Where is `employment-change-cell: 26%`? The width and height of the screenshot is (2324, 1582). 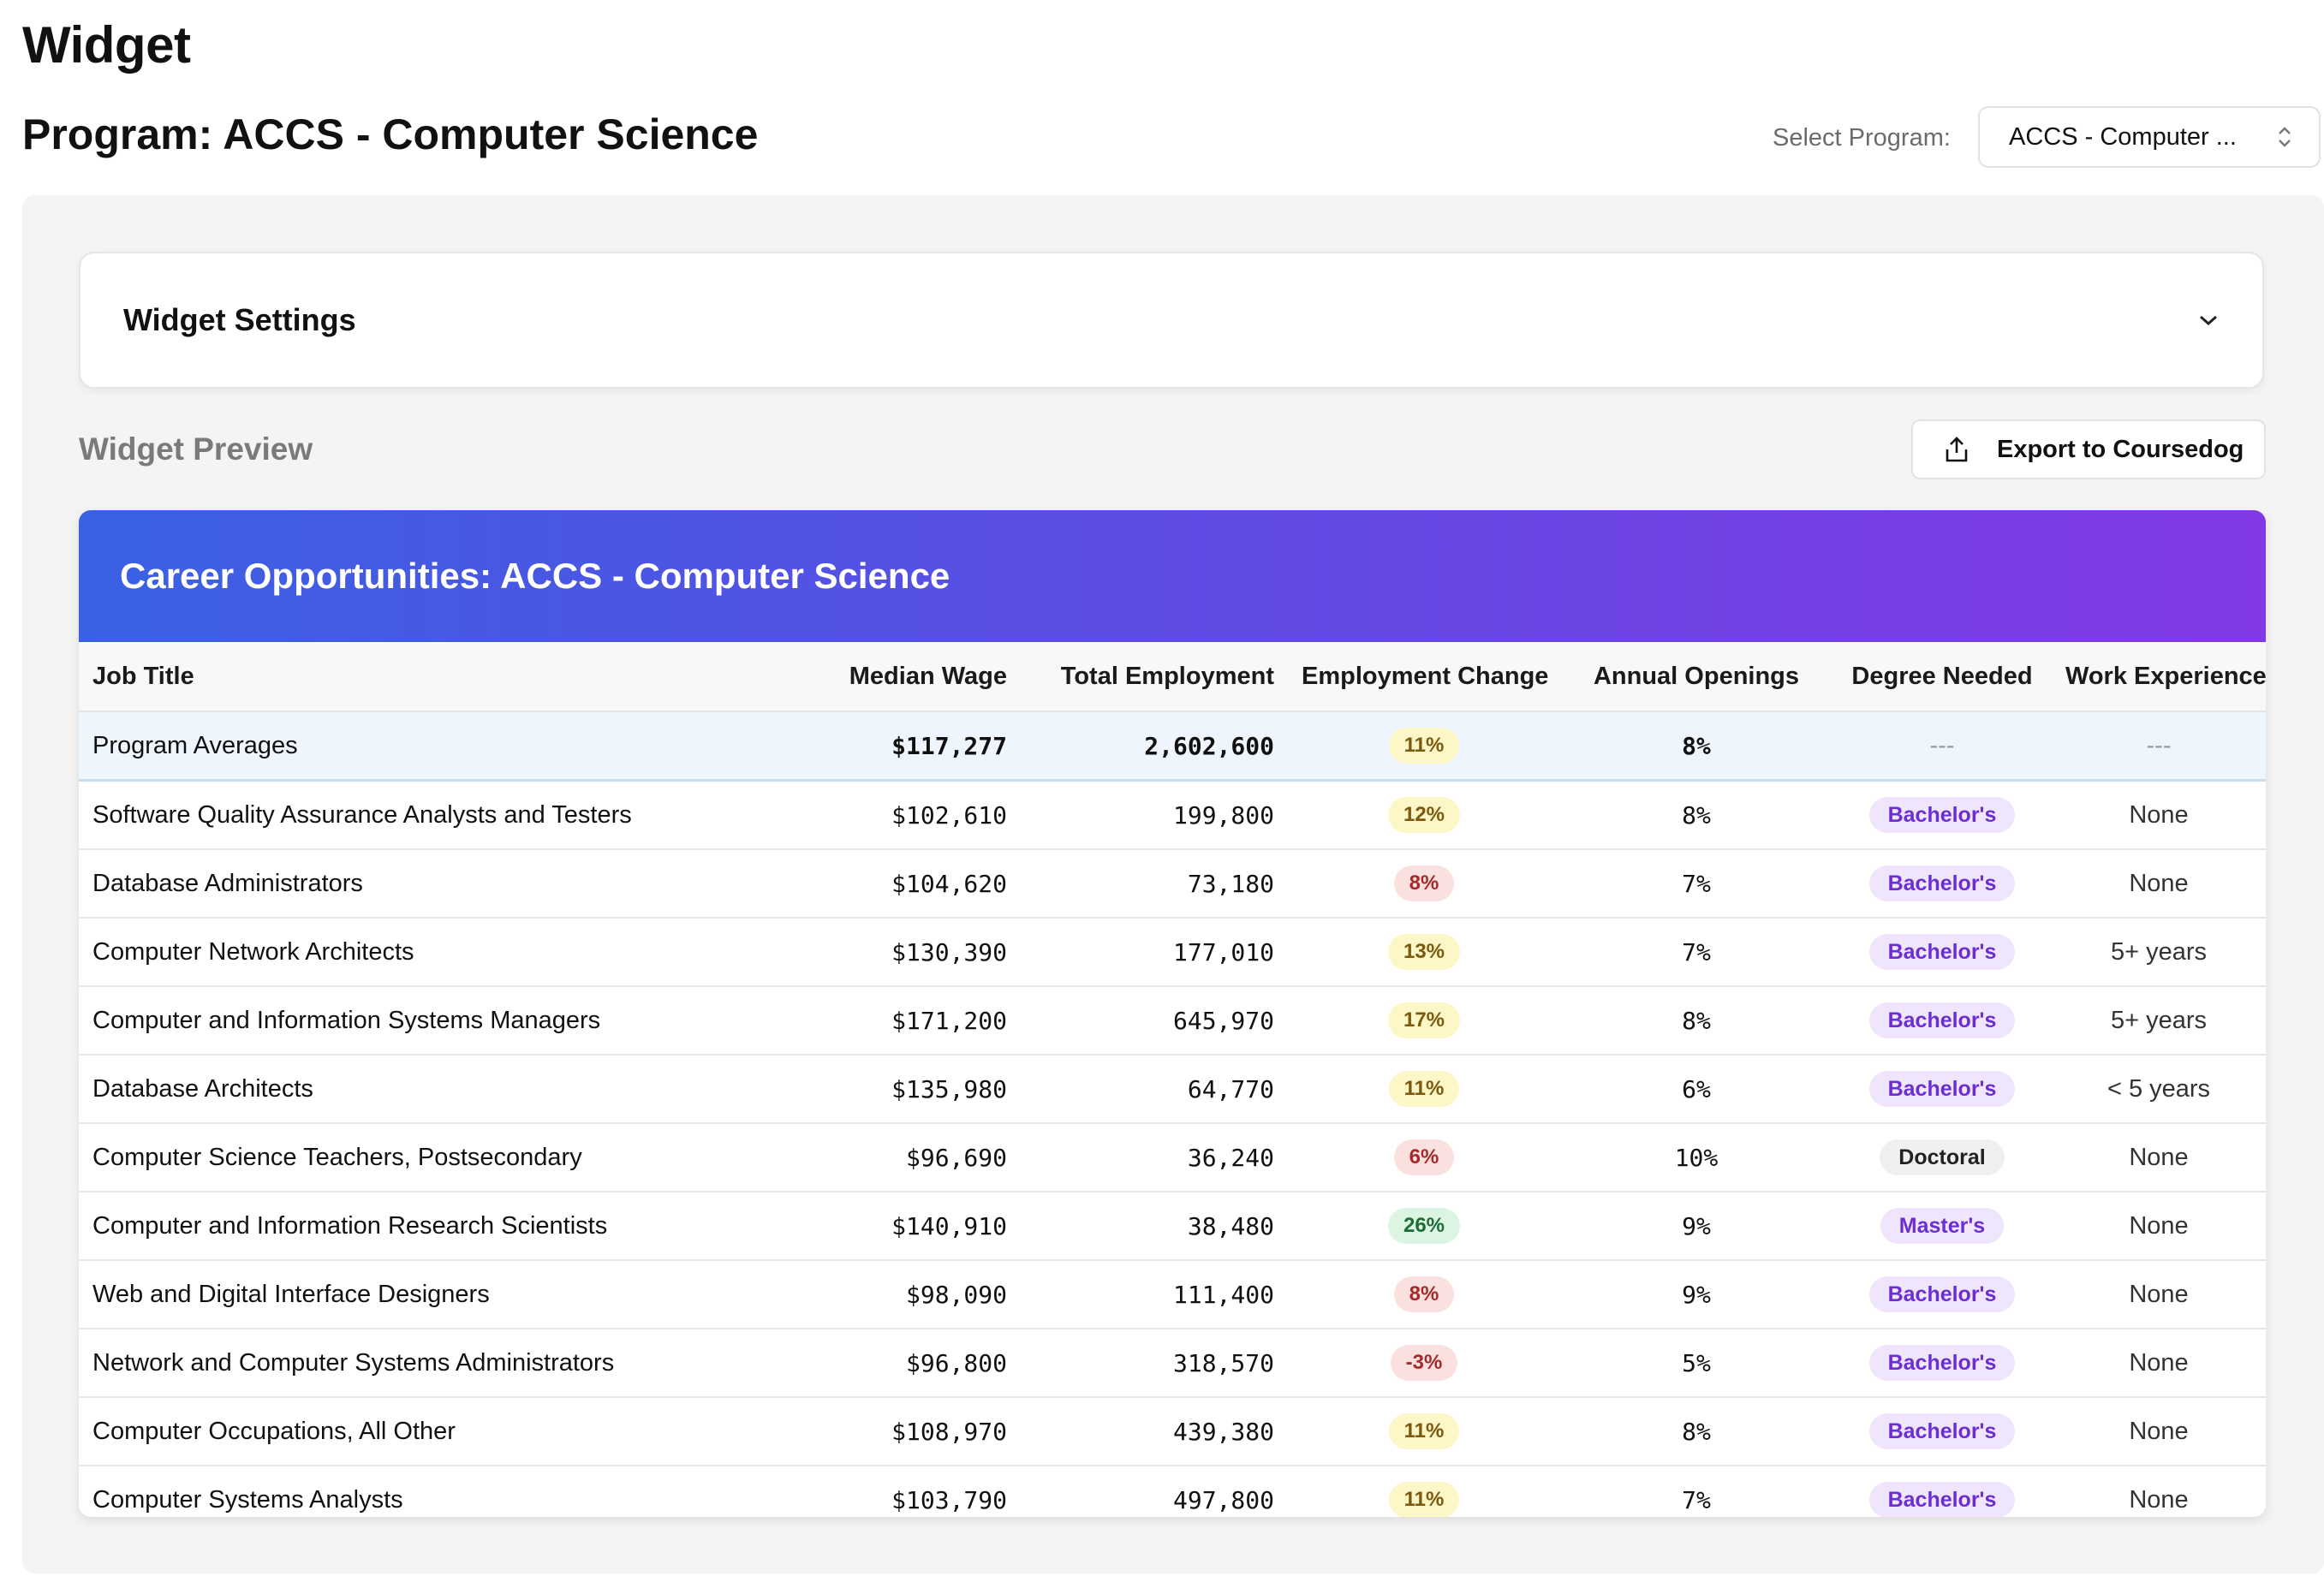 employment-change-cell: 26% is located at coordinates (1424, 1226).